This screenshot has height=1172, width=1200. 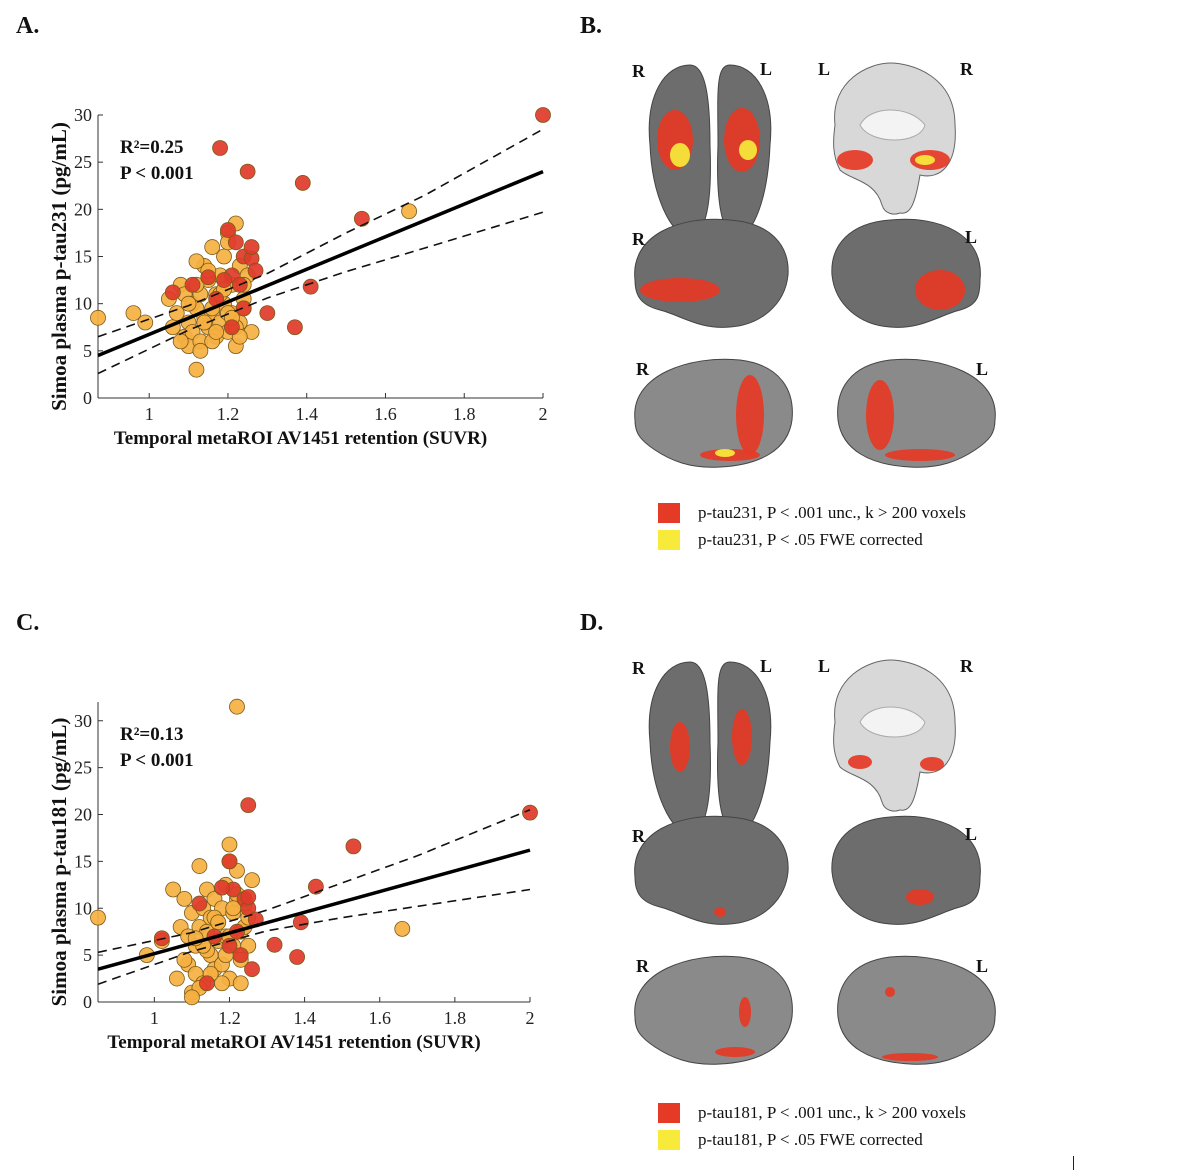 What do you see at coordinates (591, 26) in the screenshot?
I see `panel-label-b: B.` at bounding box center [591, 26].